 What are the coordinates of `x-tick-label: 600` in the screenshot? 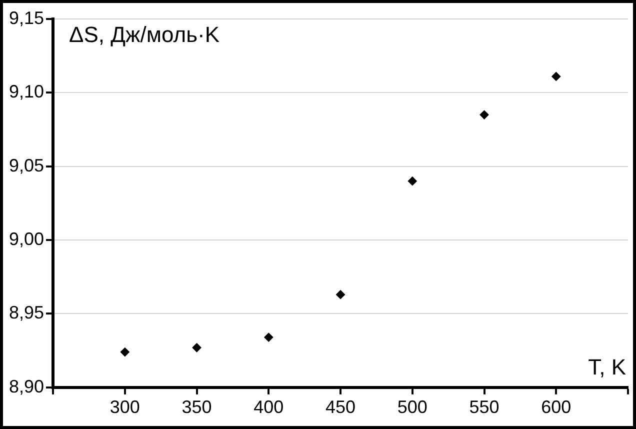 It's located at (556, 407).